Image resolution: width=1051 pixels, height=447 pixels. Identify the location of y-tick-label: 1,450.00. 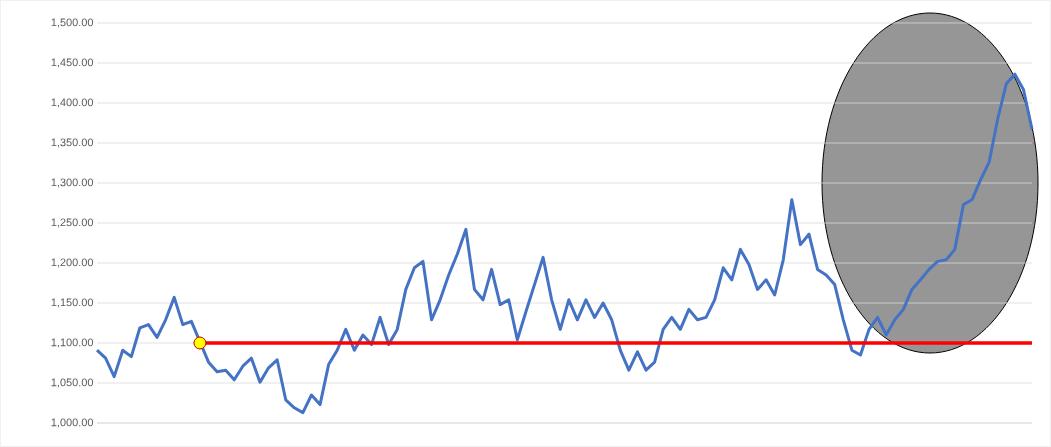
(72, 63).